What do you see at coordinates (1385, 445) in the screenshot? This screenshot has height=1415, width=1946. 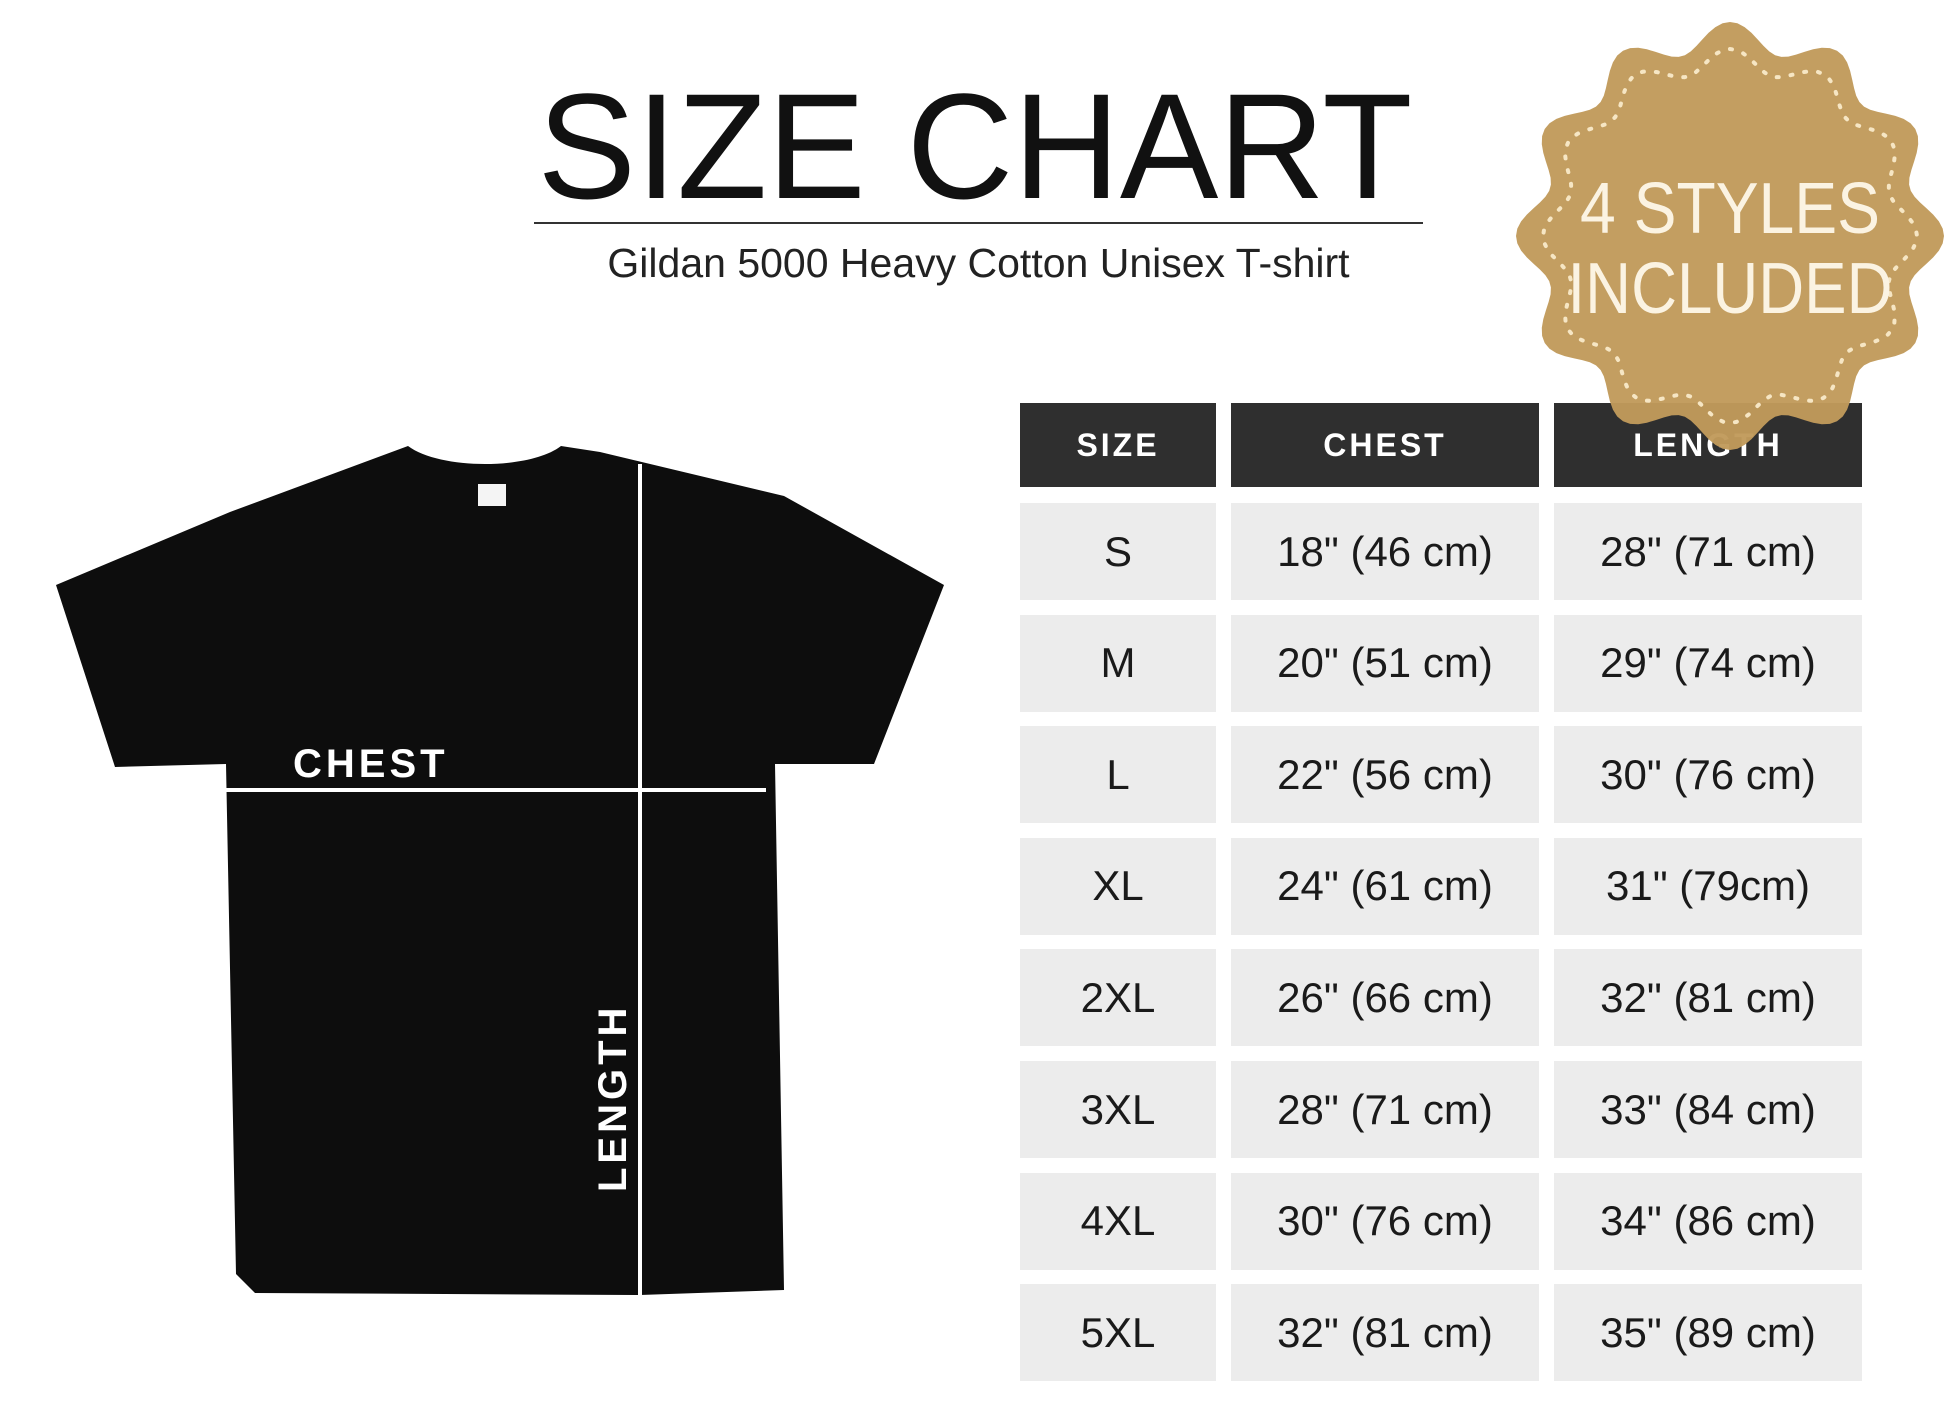 I see `column-header-chest: CHEST` at bounding box center [1385, 445].